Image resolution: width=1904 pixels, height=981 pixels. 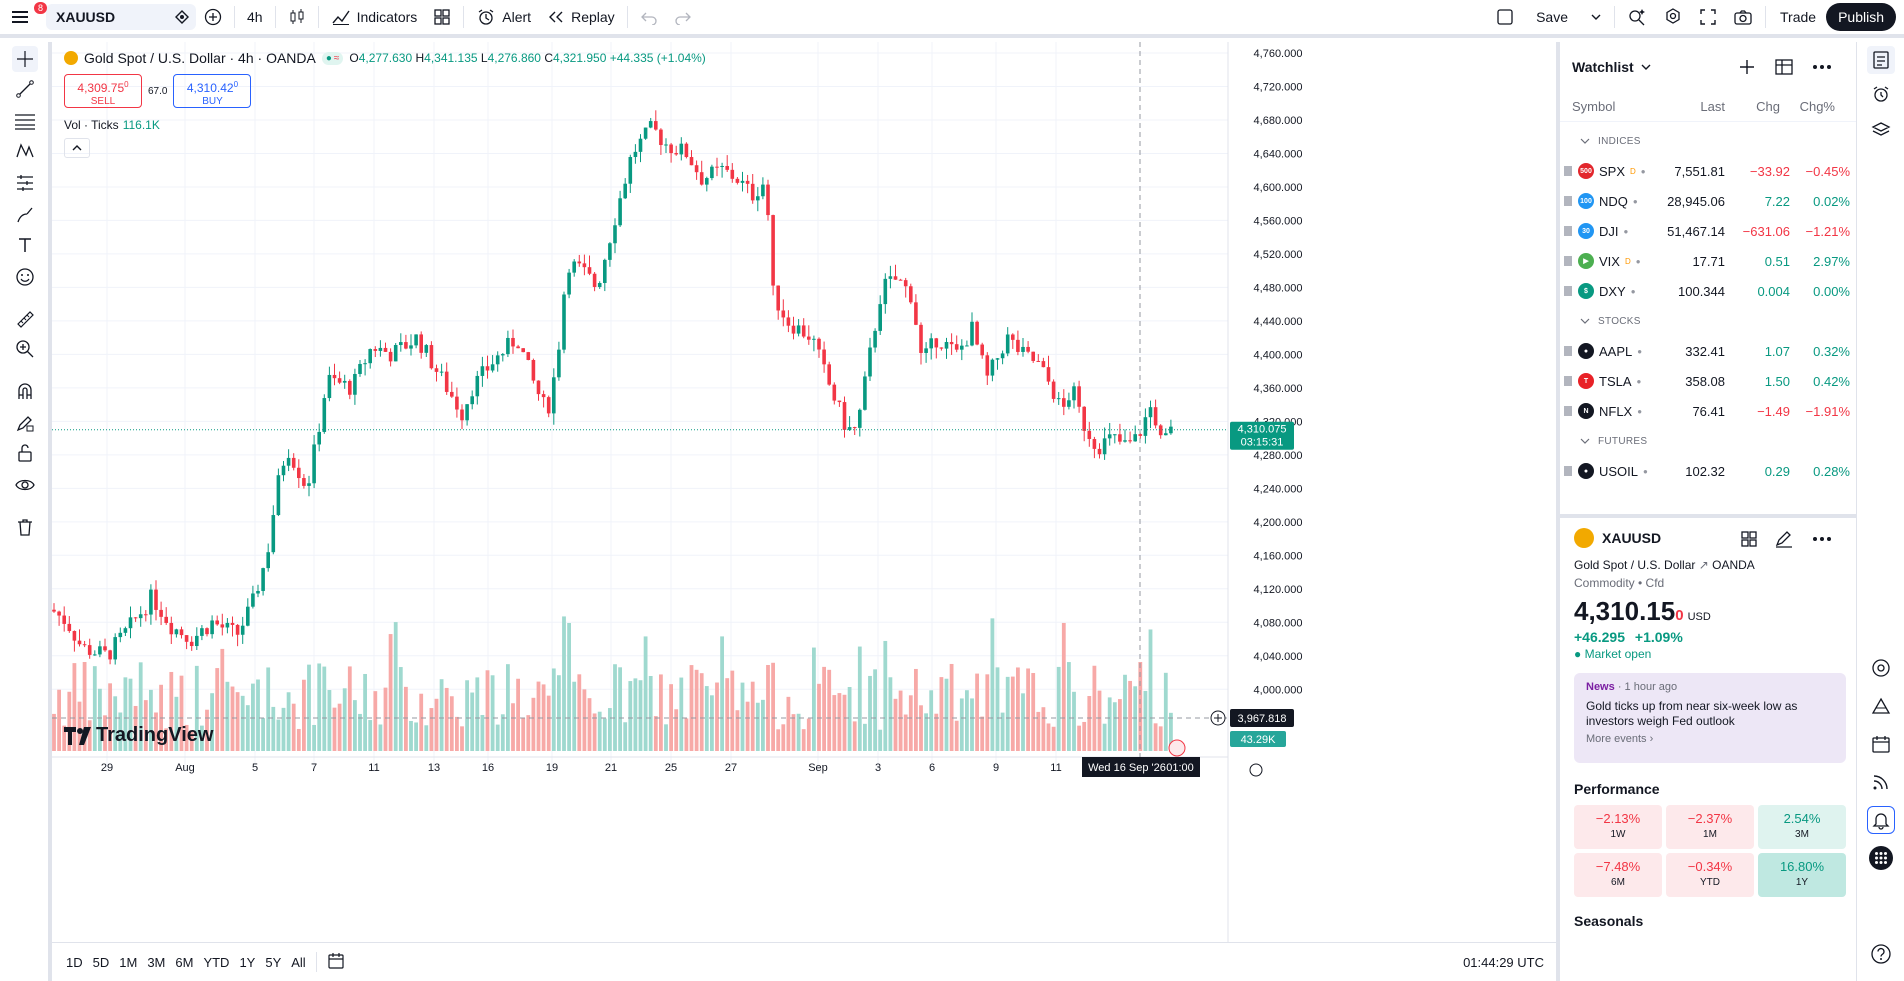 I want to click on sell-button: 4,309.750 SELL, so click(x=103, y=91).